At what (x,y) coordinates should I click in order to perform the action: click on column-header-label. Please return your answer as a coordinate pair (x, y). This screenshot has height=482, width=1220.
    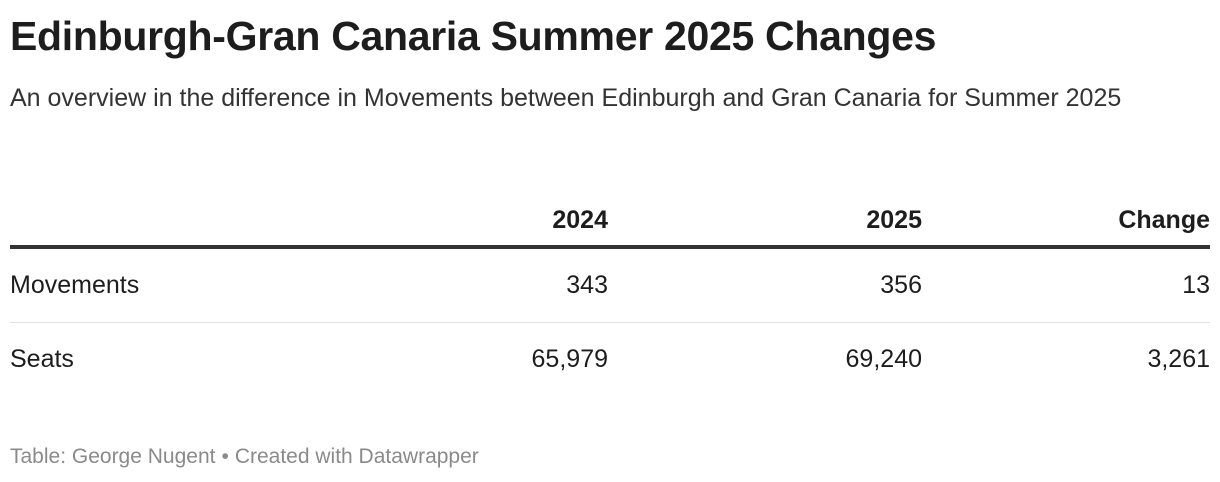
    Looking at the image, I should click on (160, 222).